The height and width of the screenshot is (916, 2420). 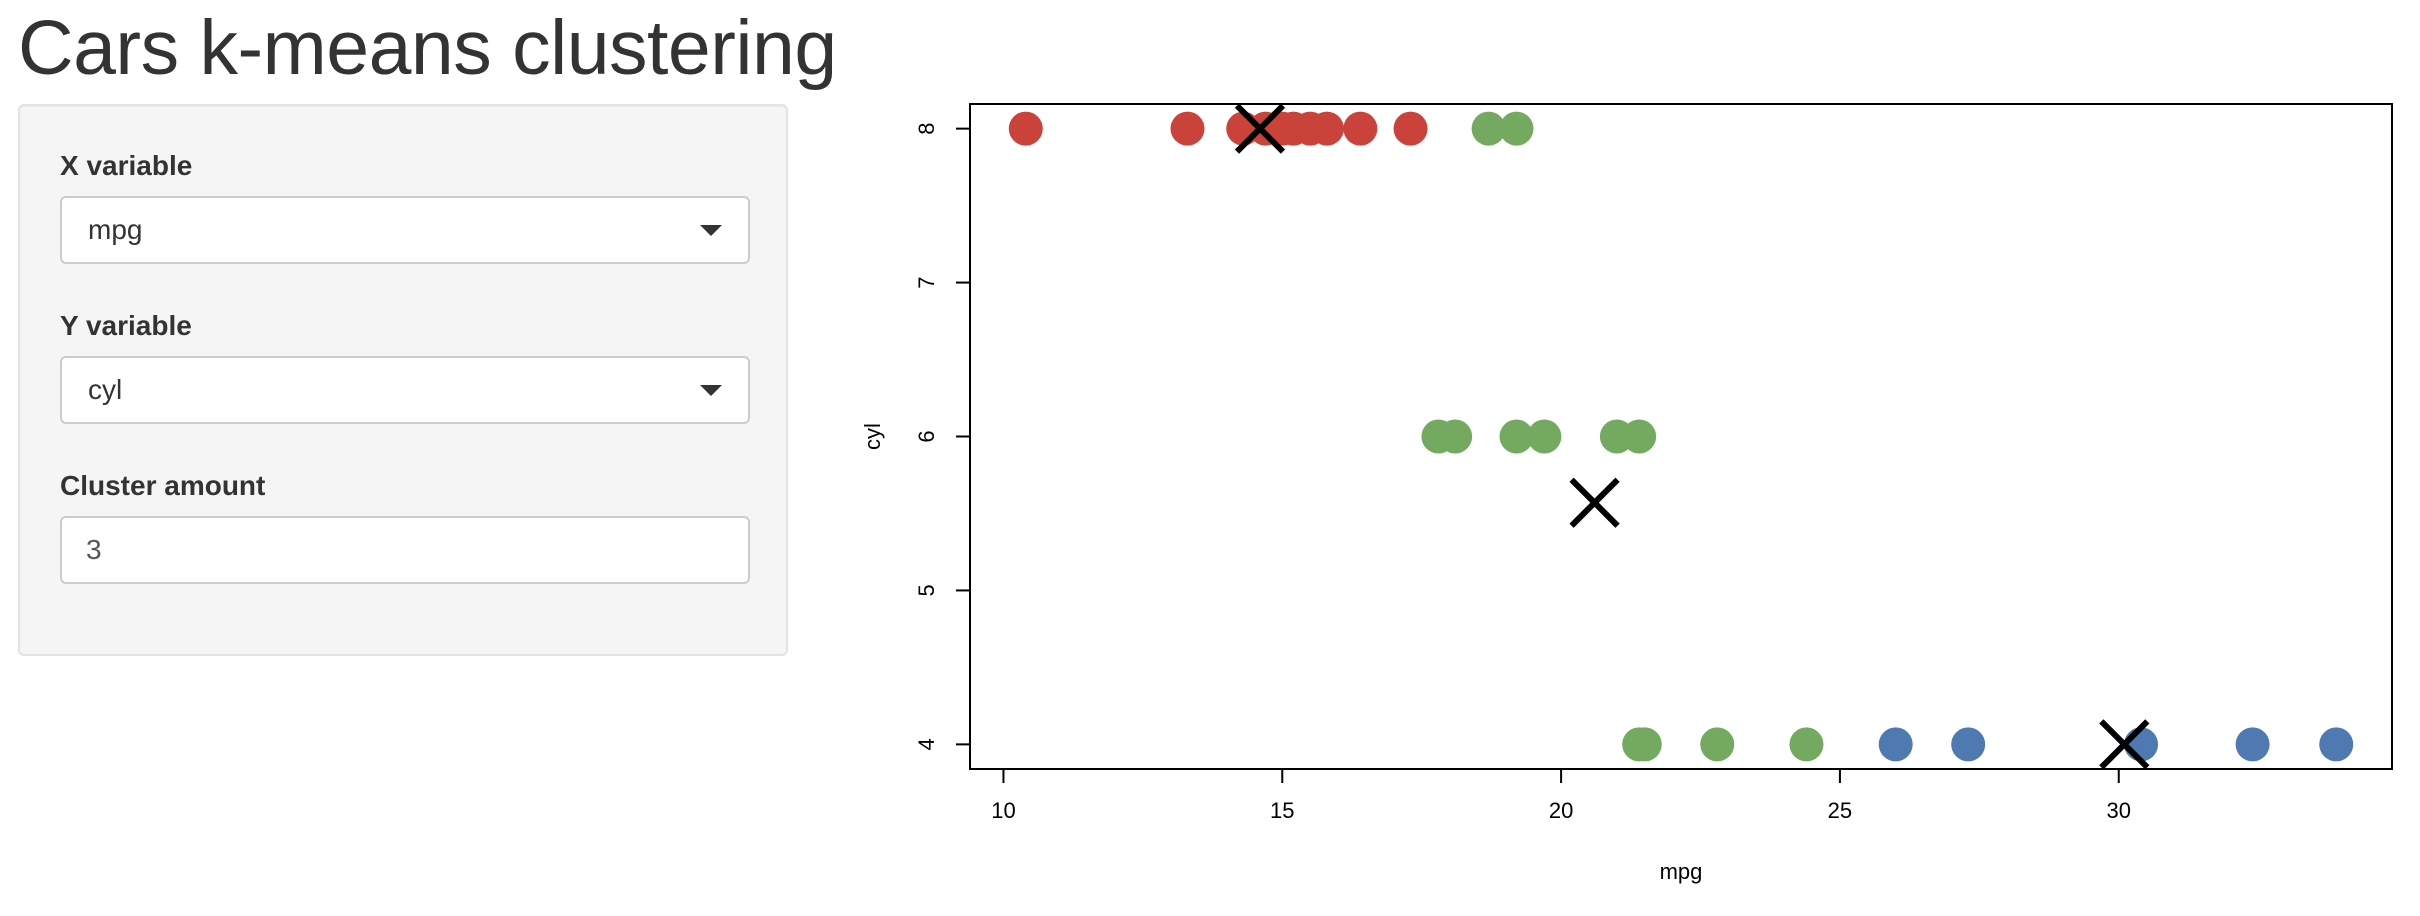 What do you see at coordinates (405, 230) in the screenshot?
I see `x-variable-select: mpg` at bounding box center [405, 230].